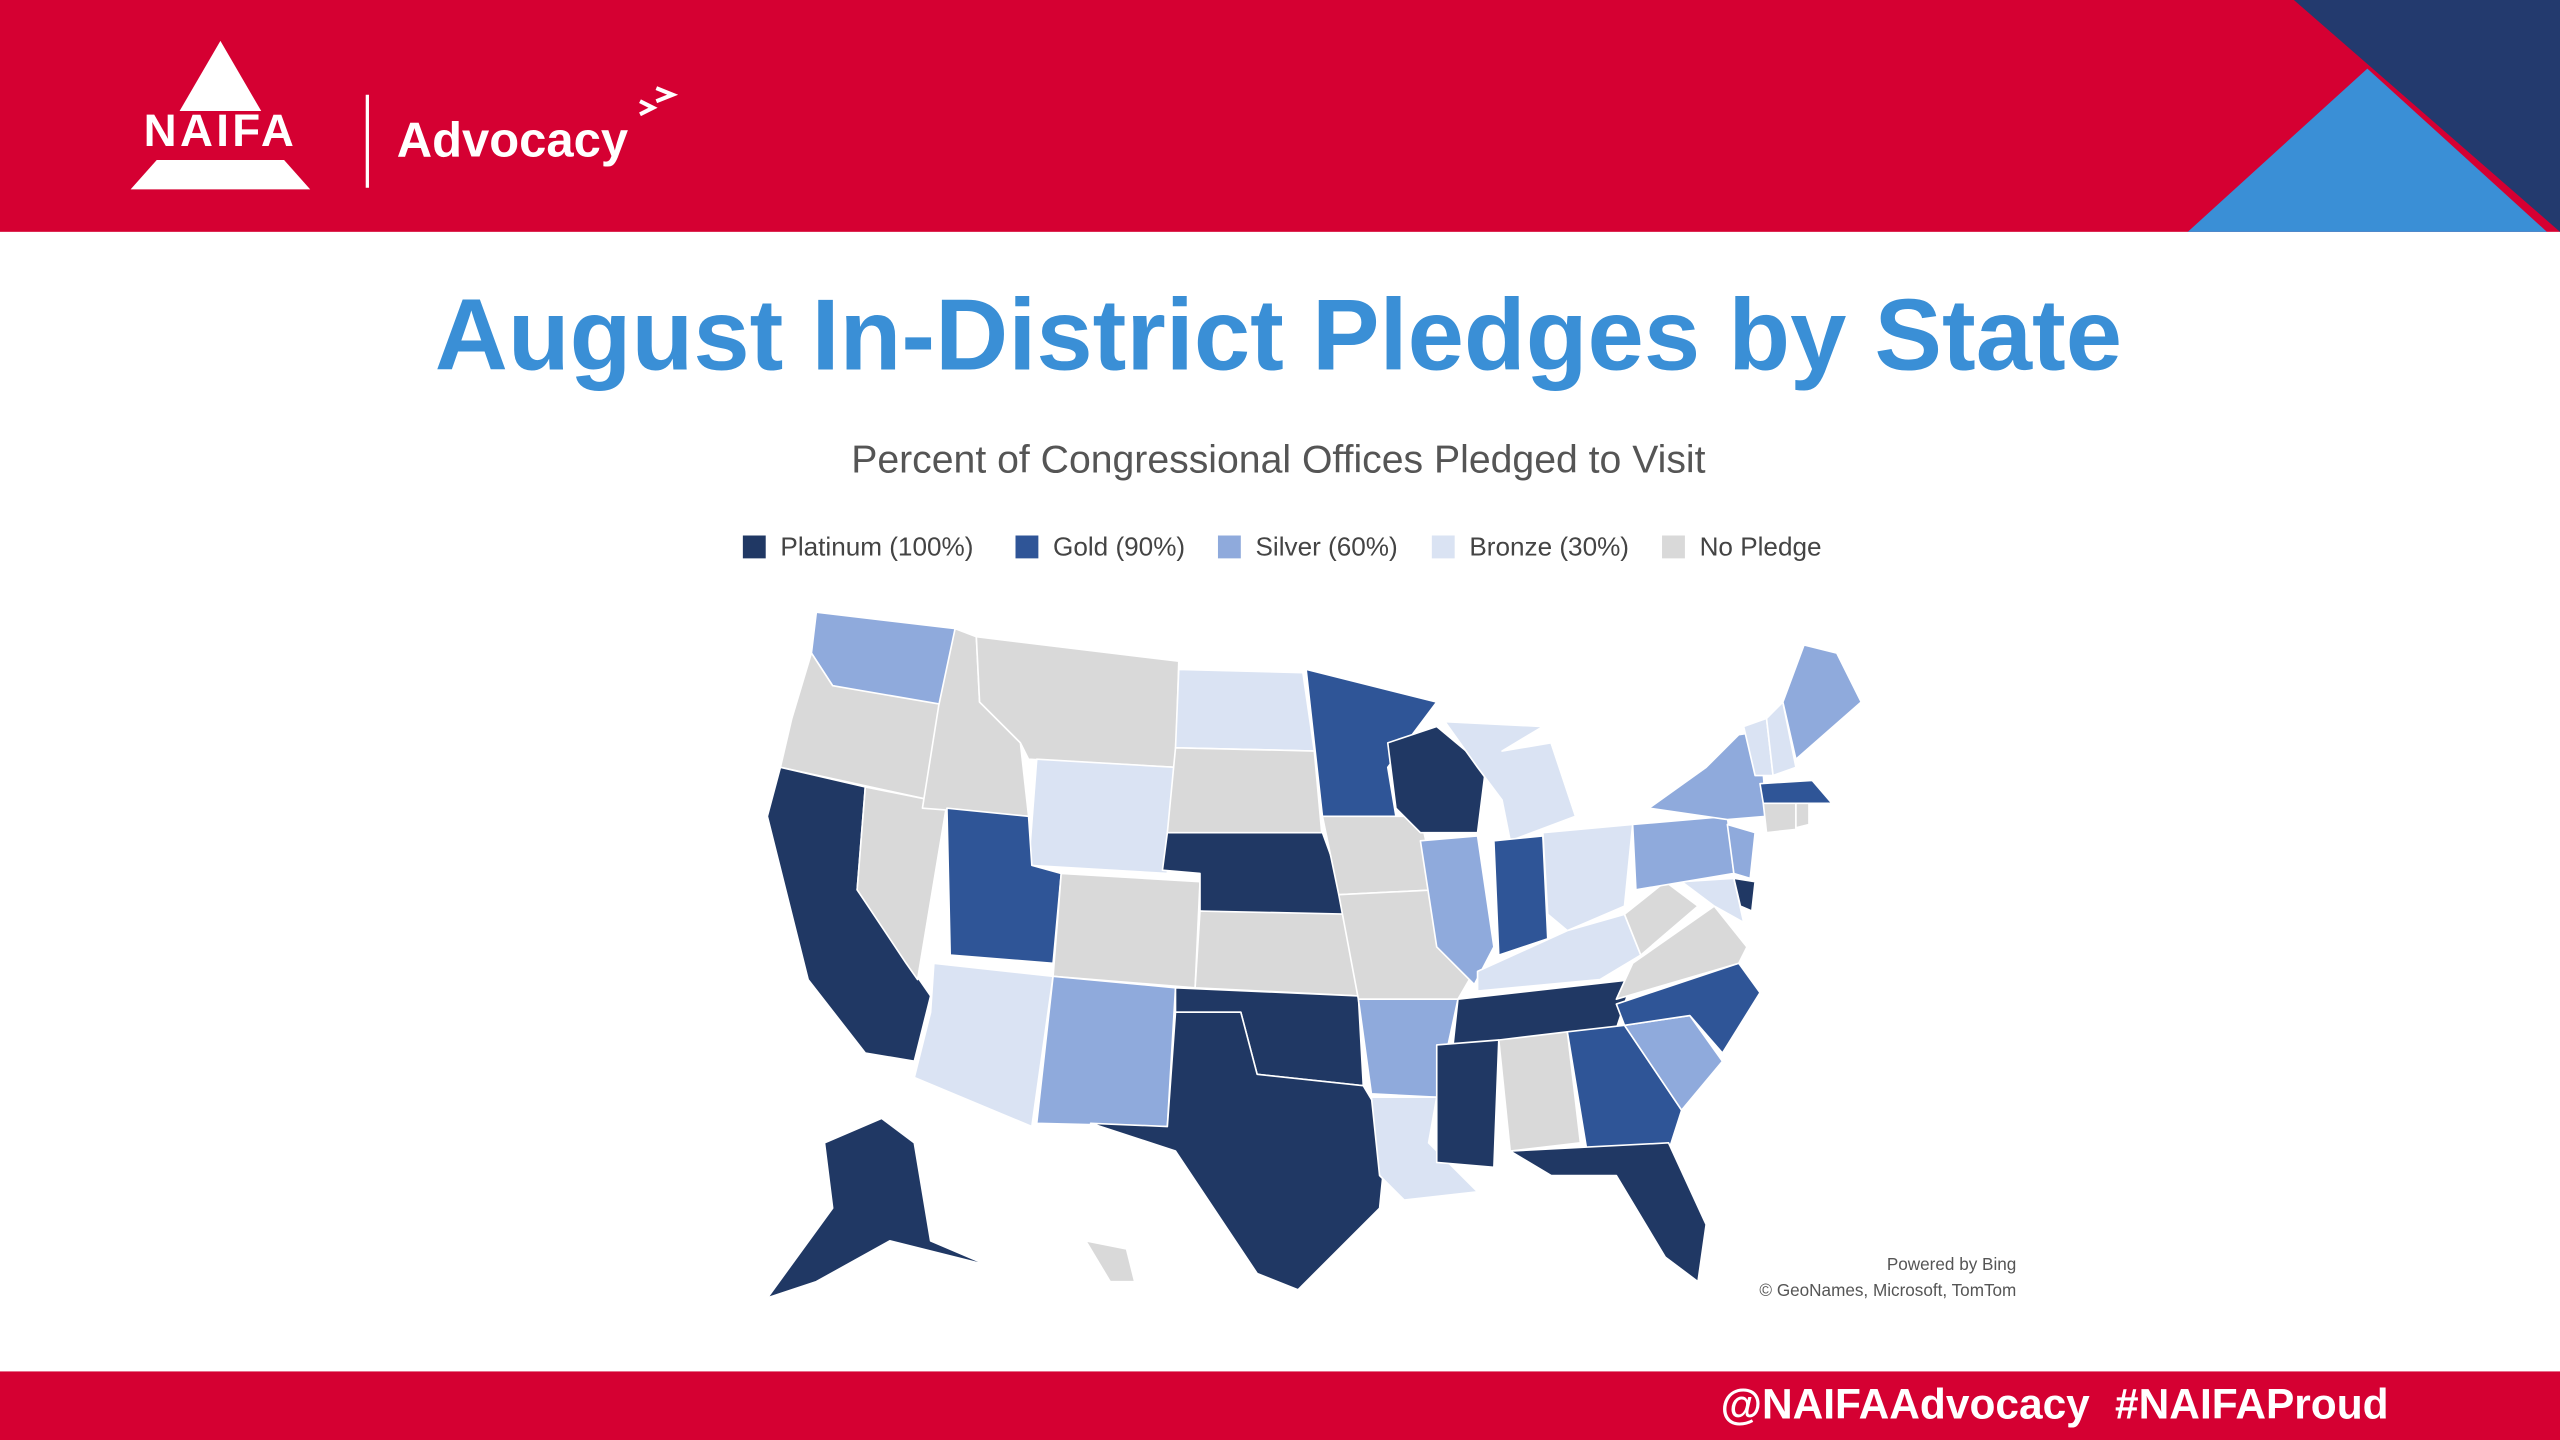 The width and height of the screenshot is (2560, 1440). I want to click on legend-label: Silver (60%), so click(1327, 546).